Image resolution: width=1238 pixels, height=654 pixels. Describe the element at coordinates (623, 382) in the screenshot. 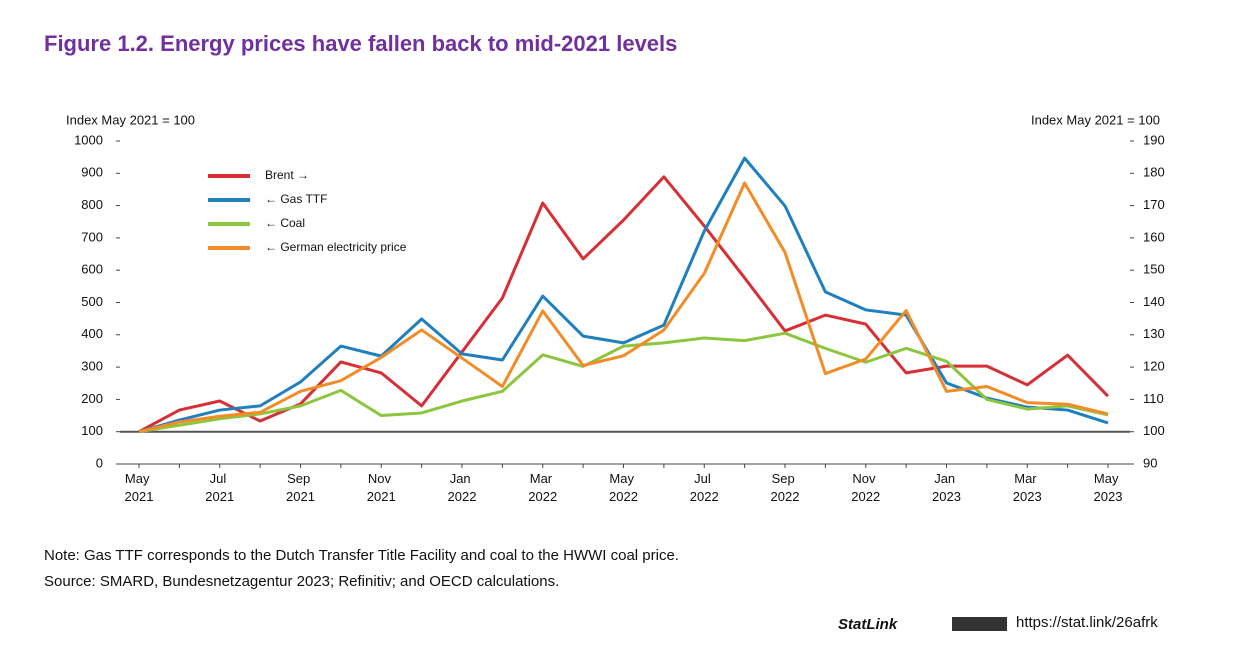

I see `series-line` at that location.